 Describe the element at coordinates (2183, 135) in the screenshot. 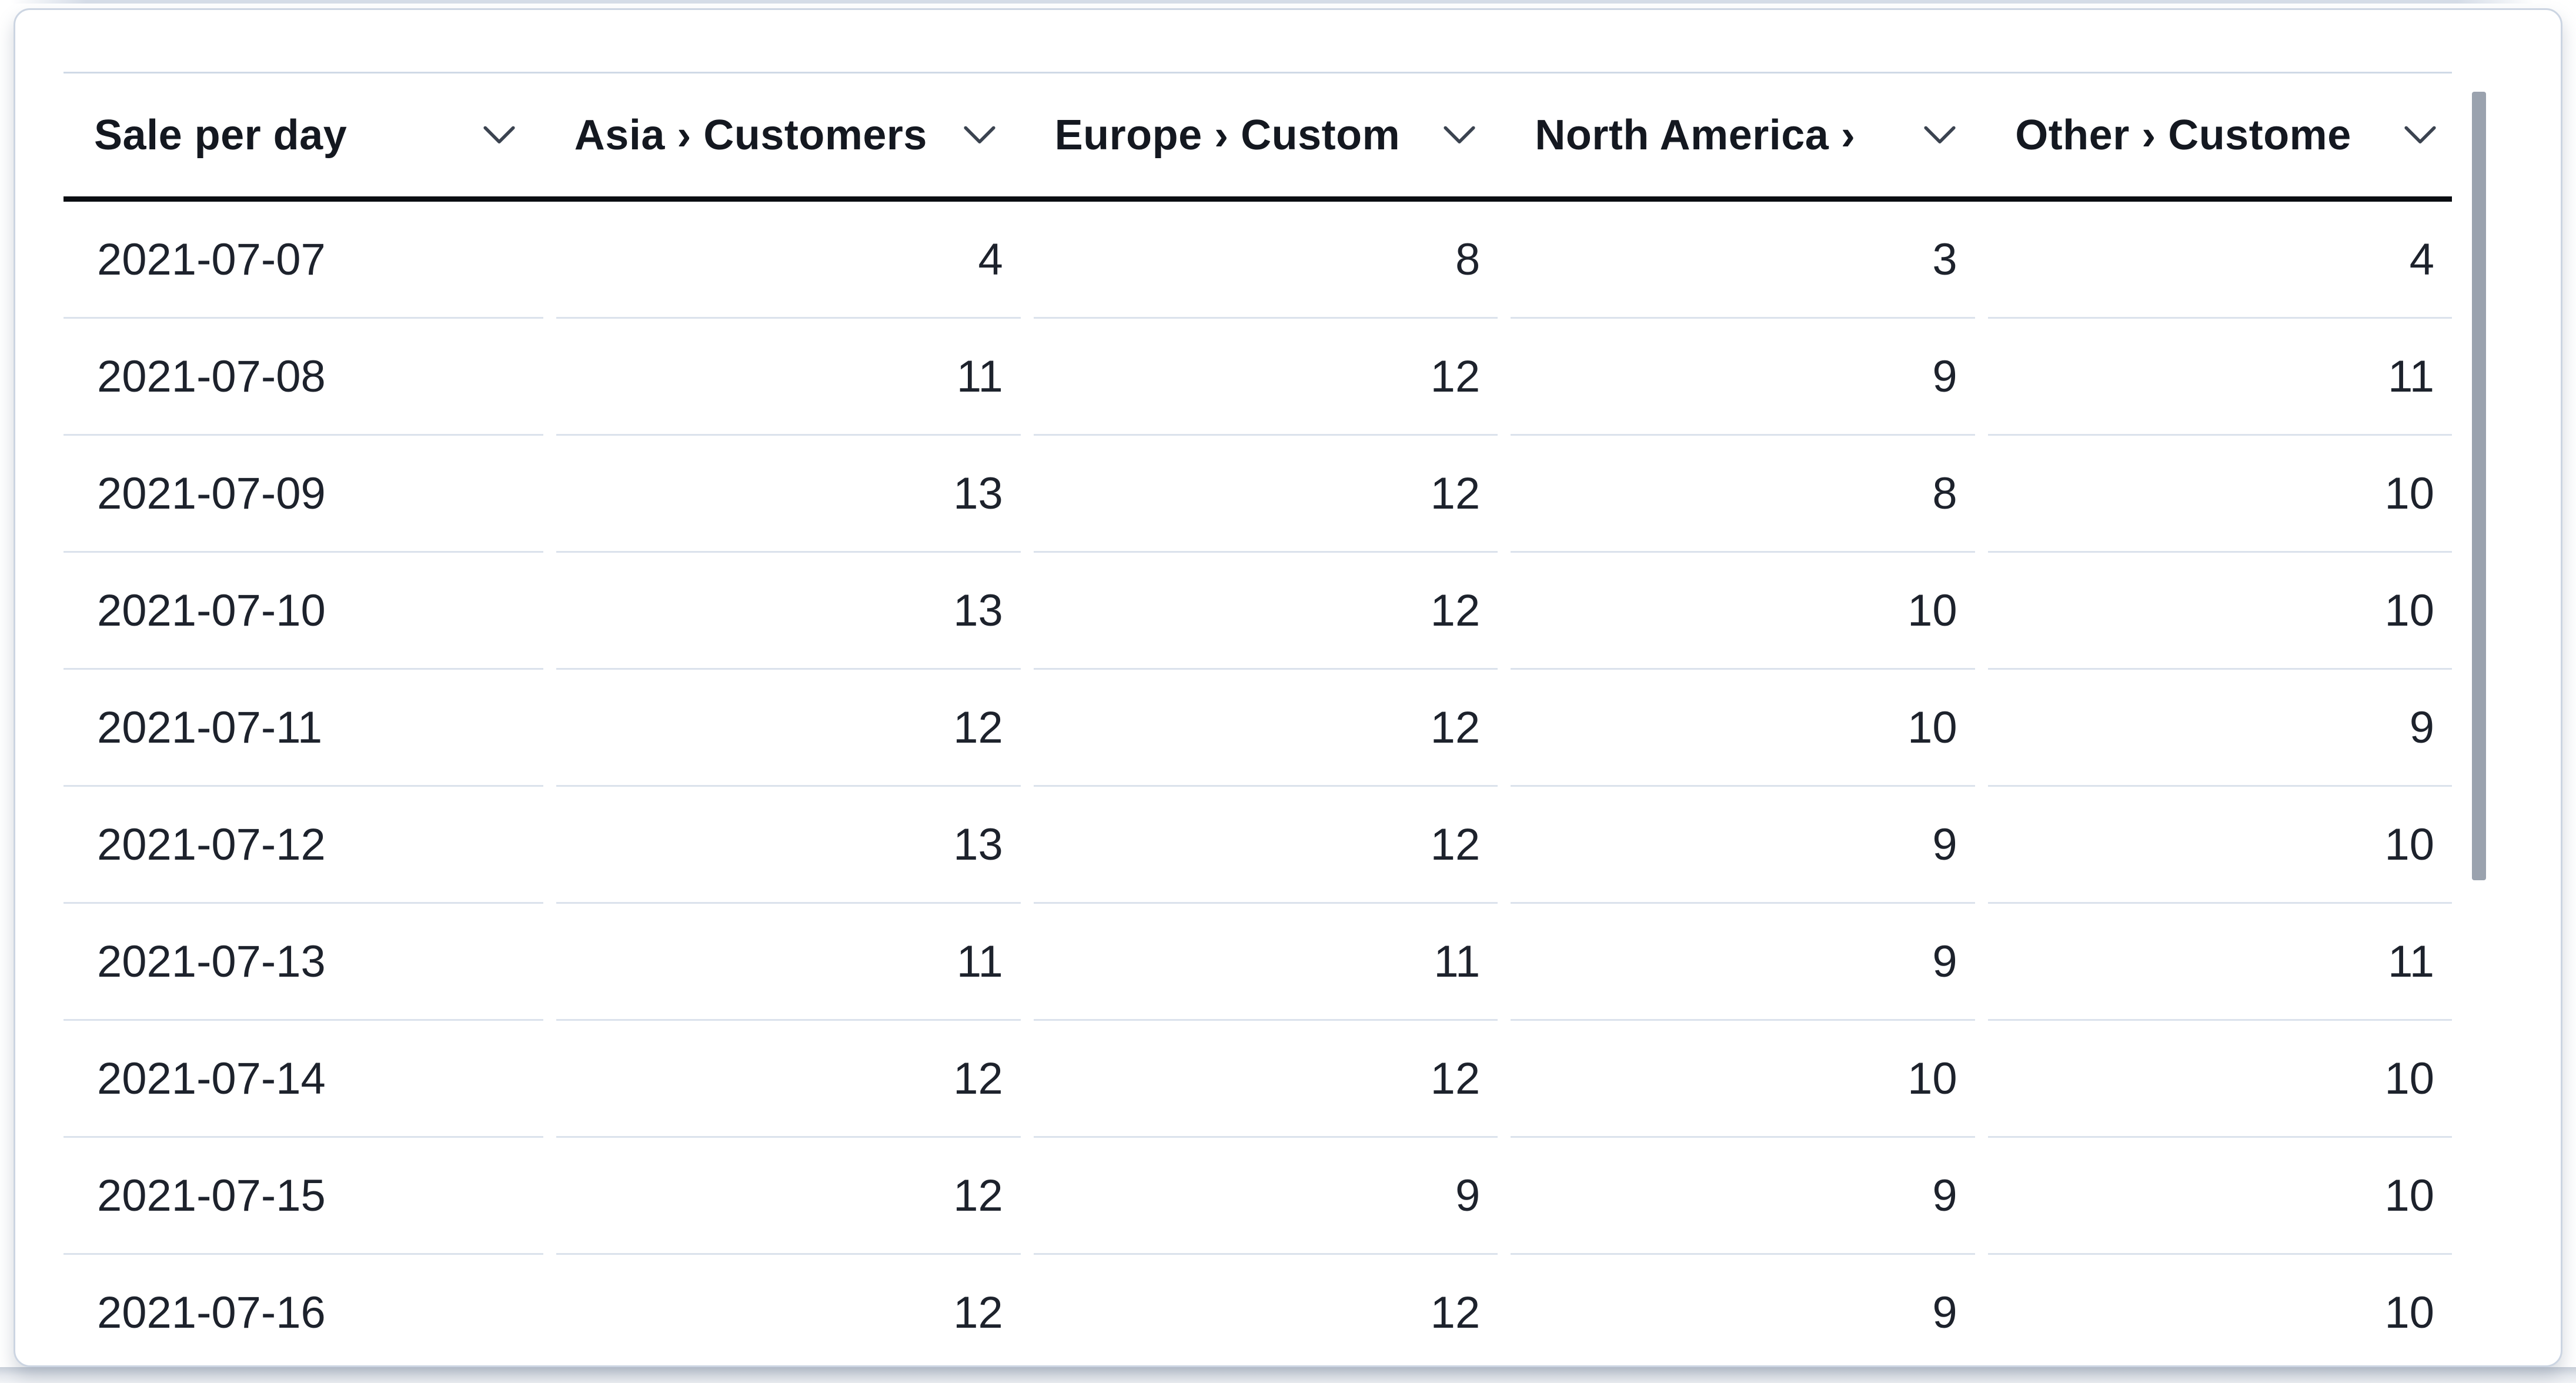

I see `column-header-label: Other › Custome` at that location.